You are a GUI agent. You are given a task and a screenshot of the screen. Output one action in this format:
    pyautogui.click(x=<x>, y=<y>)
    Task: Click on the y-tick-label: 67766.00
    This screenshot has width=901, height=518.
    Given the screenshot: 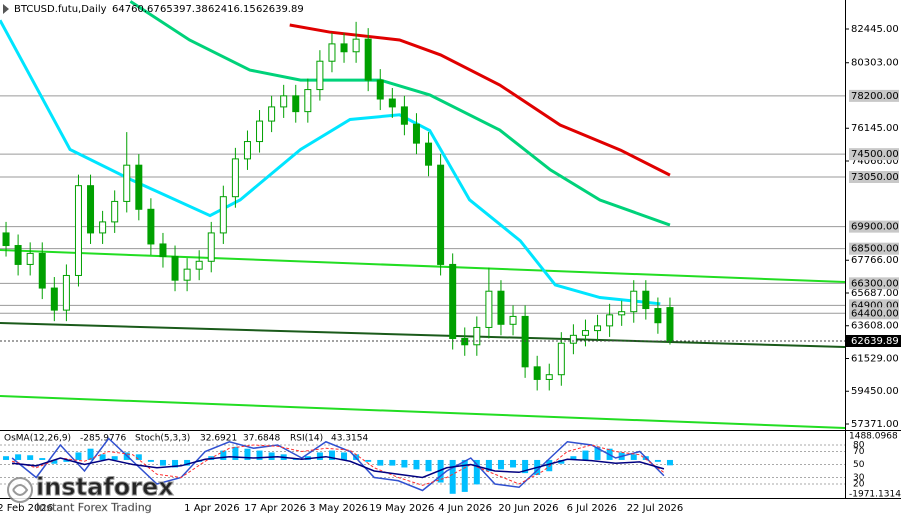 What is the action you would take?
    pyautogui.click(x=875, y=260)
    